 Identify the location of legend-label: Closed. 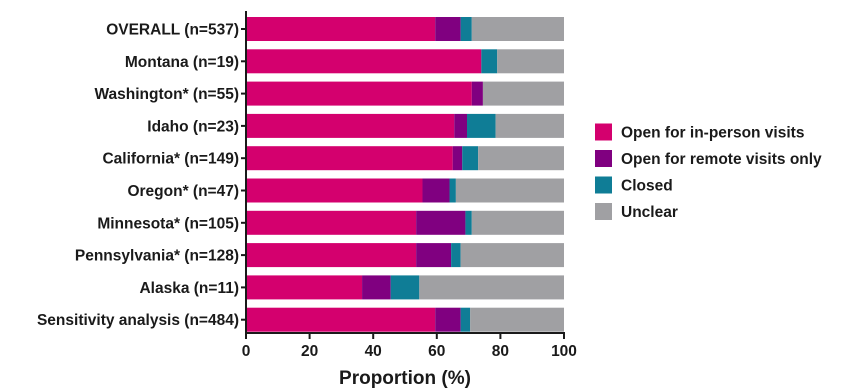
(647, 186).